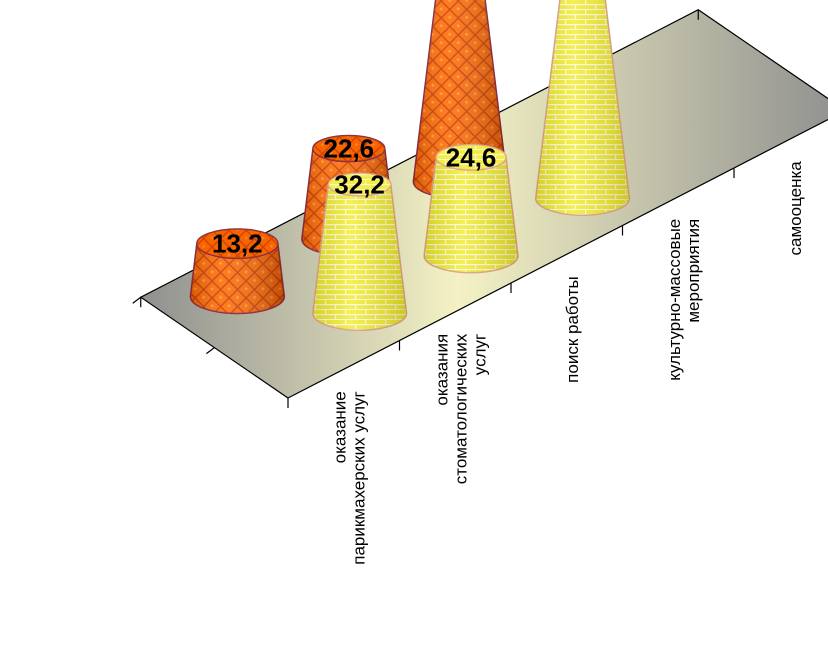  I want to click on category-label: услуг, so click(479, 354).